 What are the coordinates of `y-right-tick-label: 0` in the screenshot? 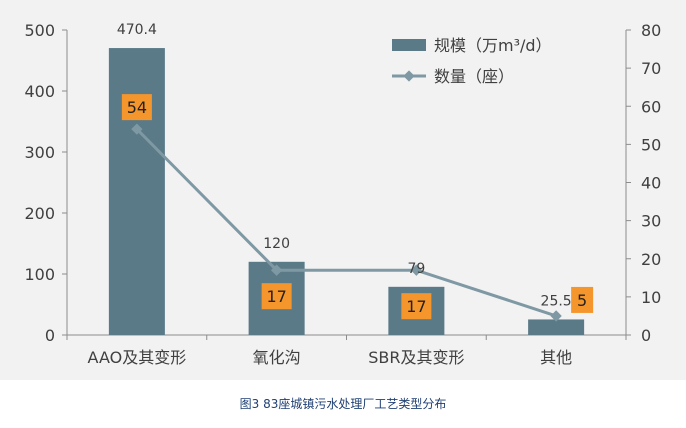 It's located at (646, 335).